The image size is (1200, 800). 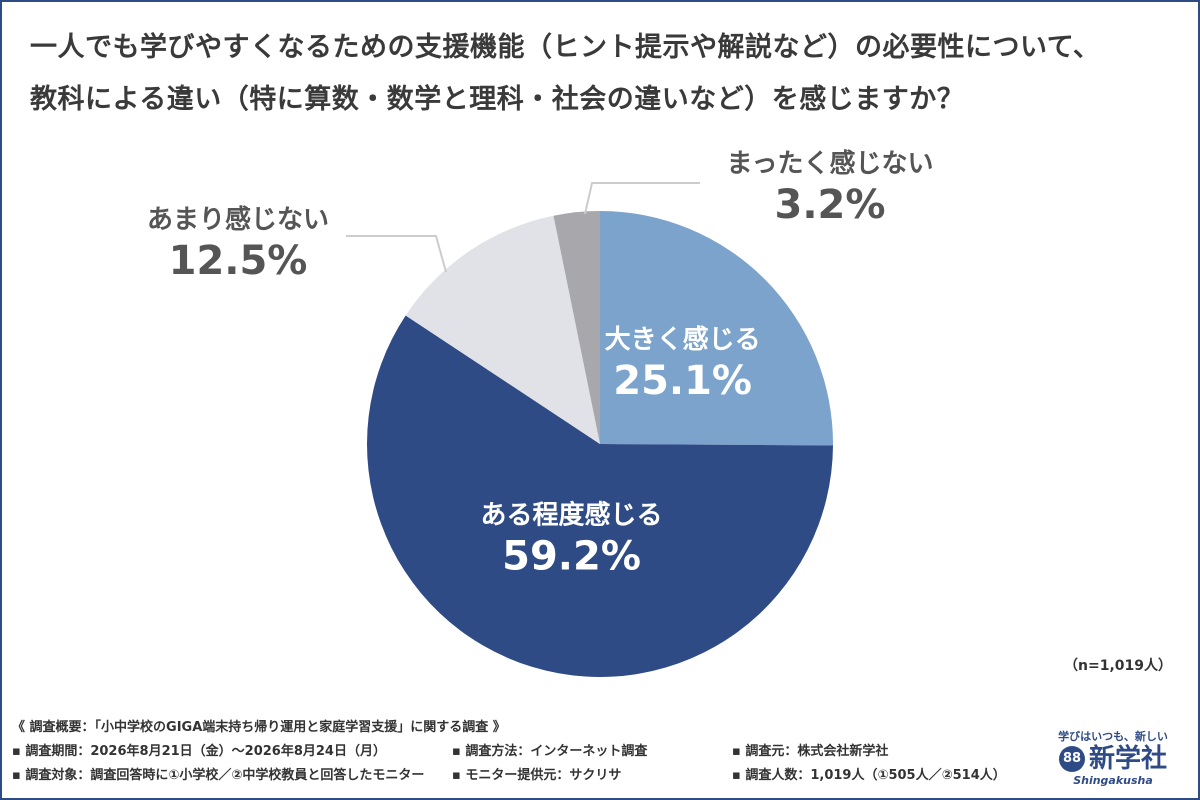 What do you see at coordinates (830, 164) in the screenshot?
I see `slice-label-4: まったく感じない` at bounding box center [830, 164].